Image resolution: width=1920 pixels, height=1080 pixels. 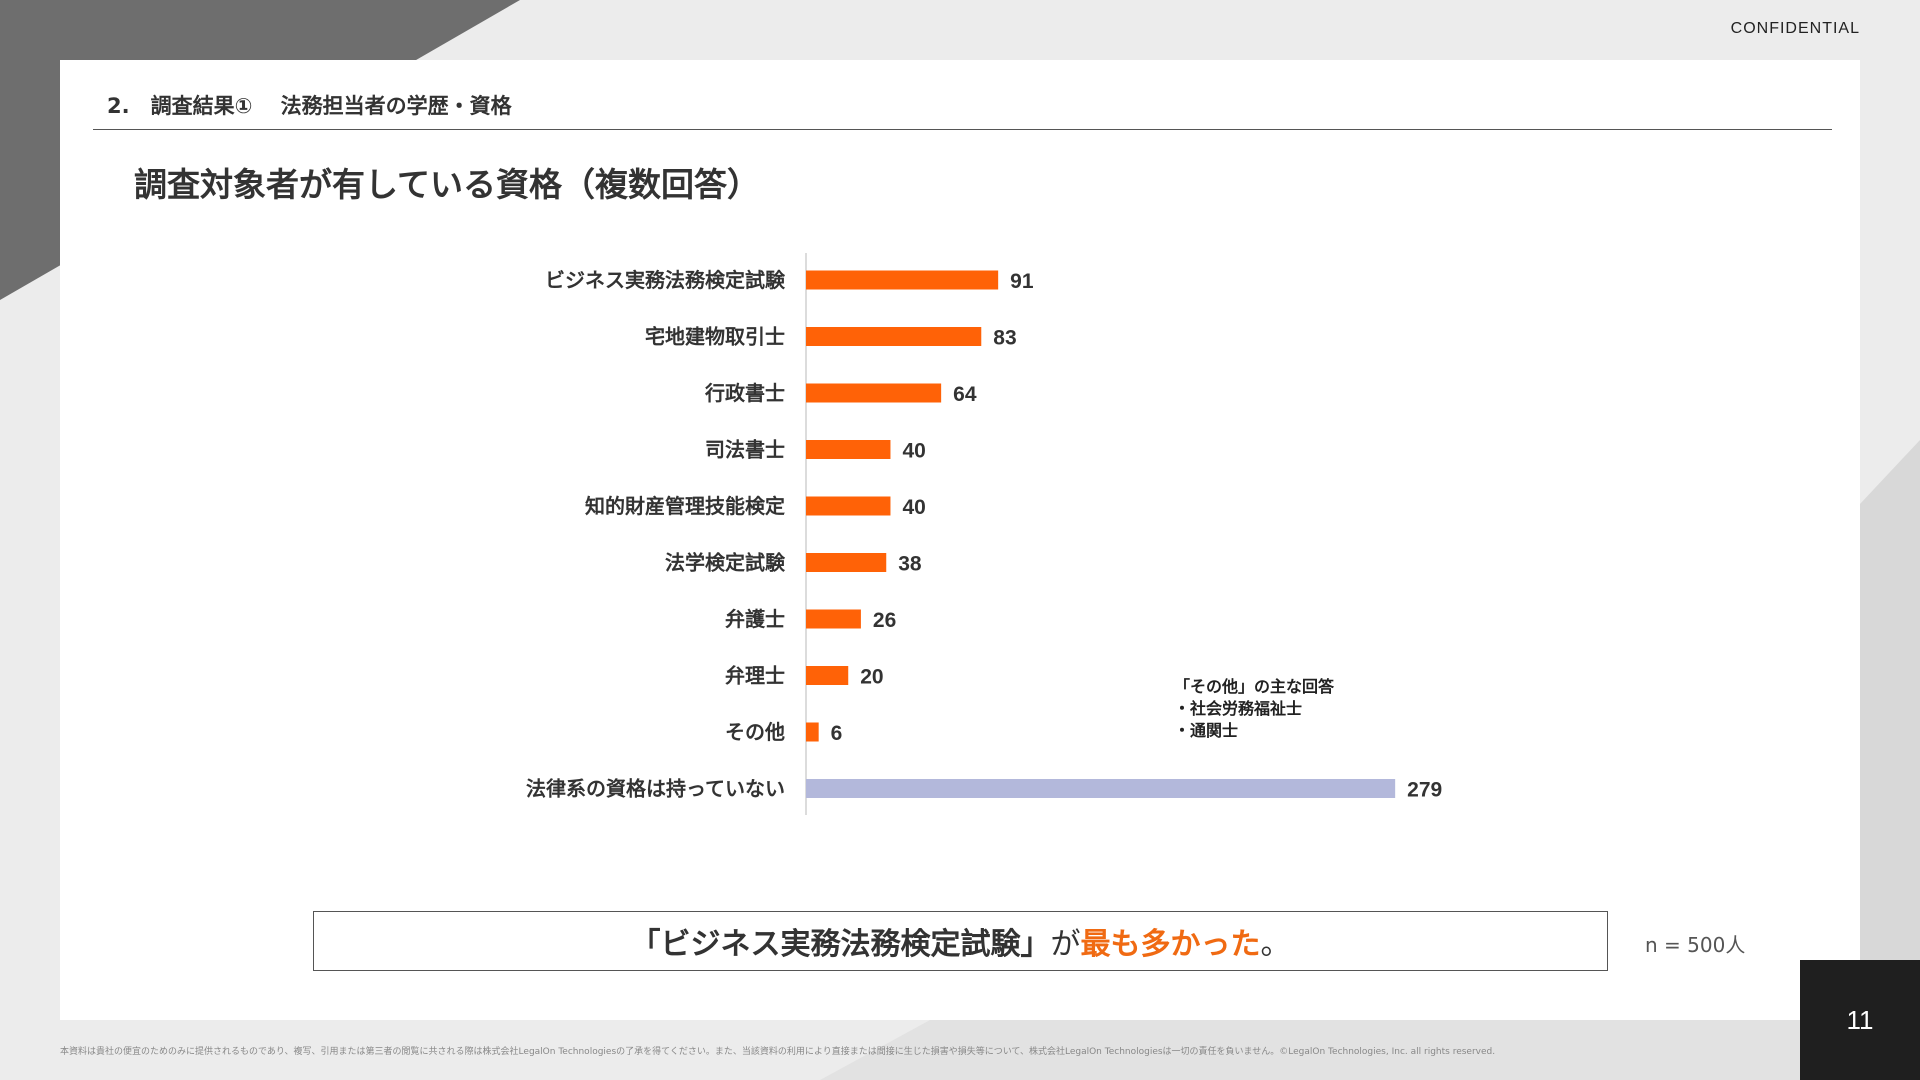 I want to click on summary-open-bracket: 「, so click(x=645, y=944).